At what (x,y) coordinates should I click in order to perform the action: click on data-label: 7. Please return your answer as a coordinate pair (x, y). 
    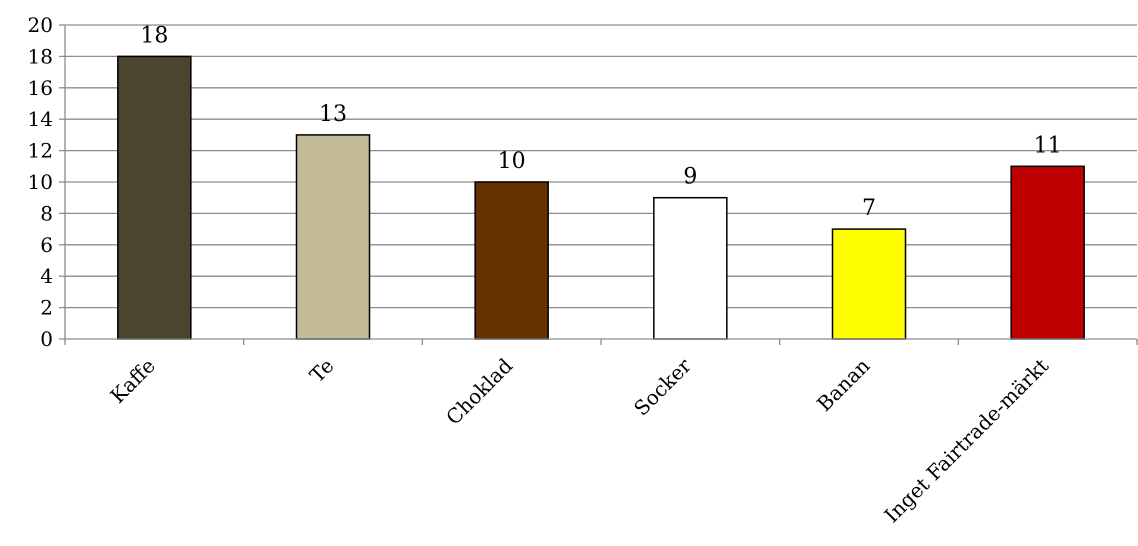
    Looking at the image, I should click on (869, 208).